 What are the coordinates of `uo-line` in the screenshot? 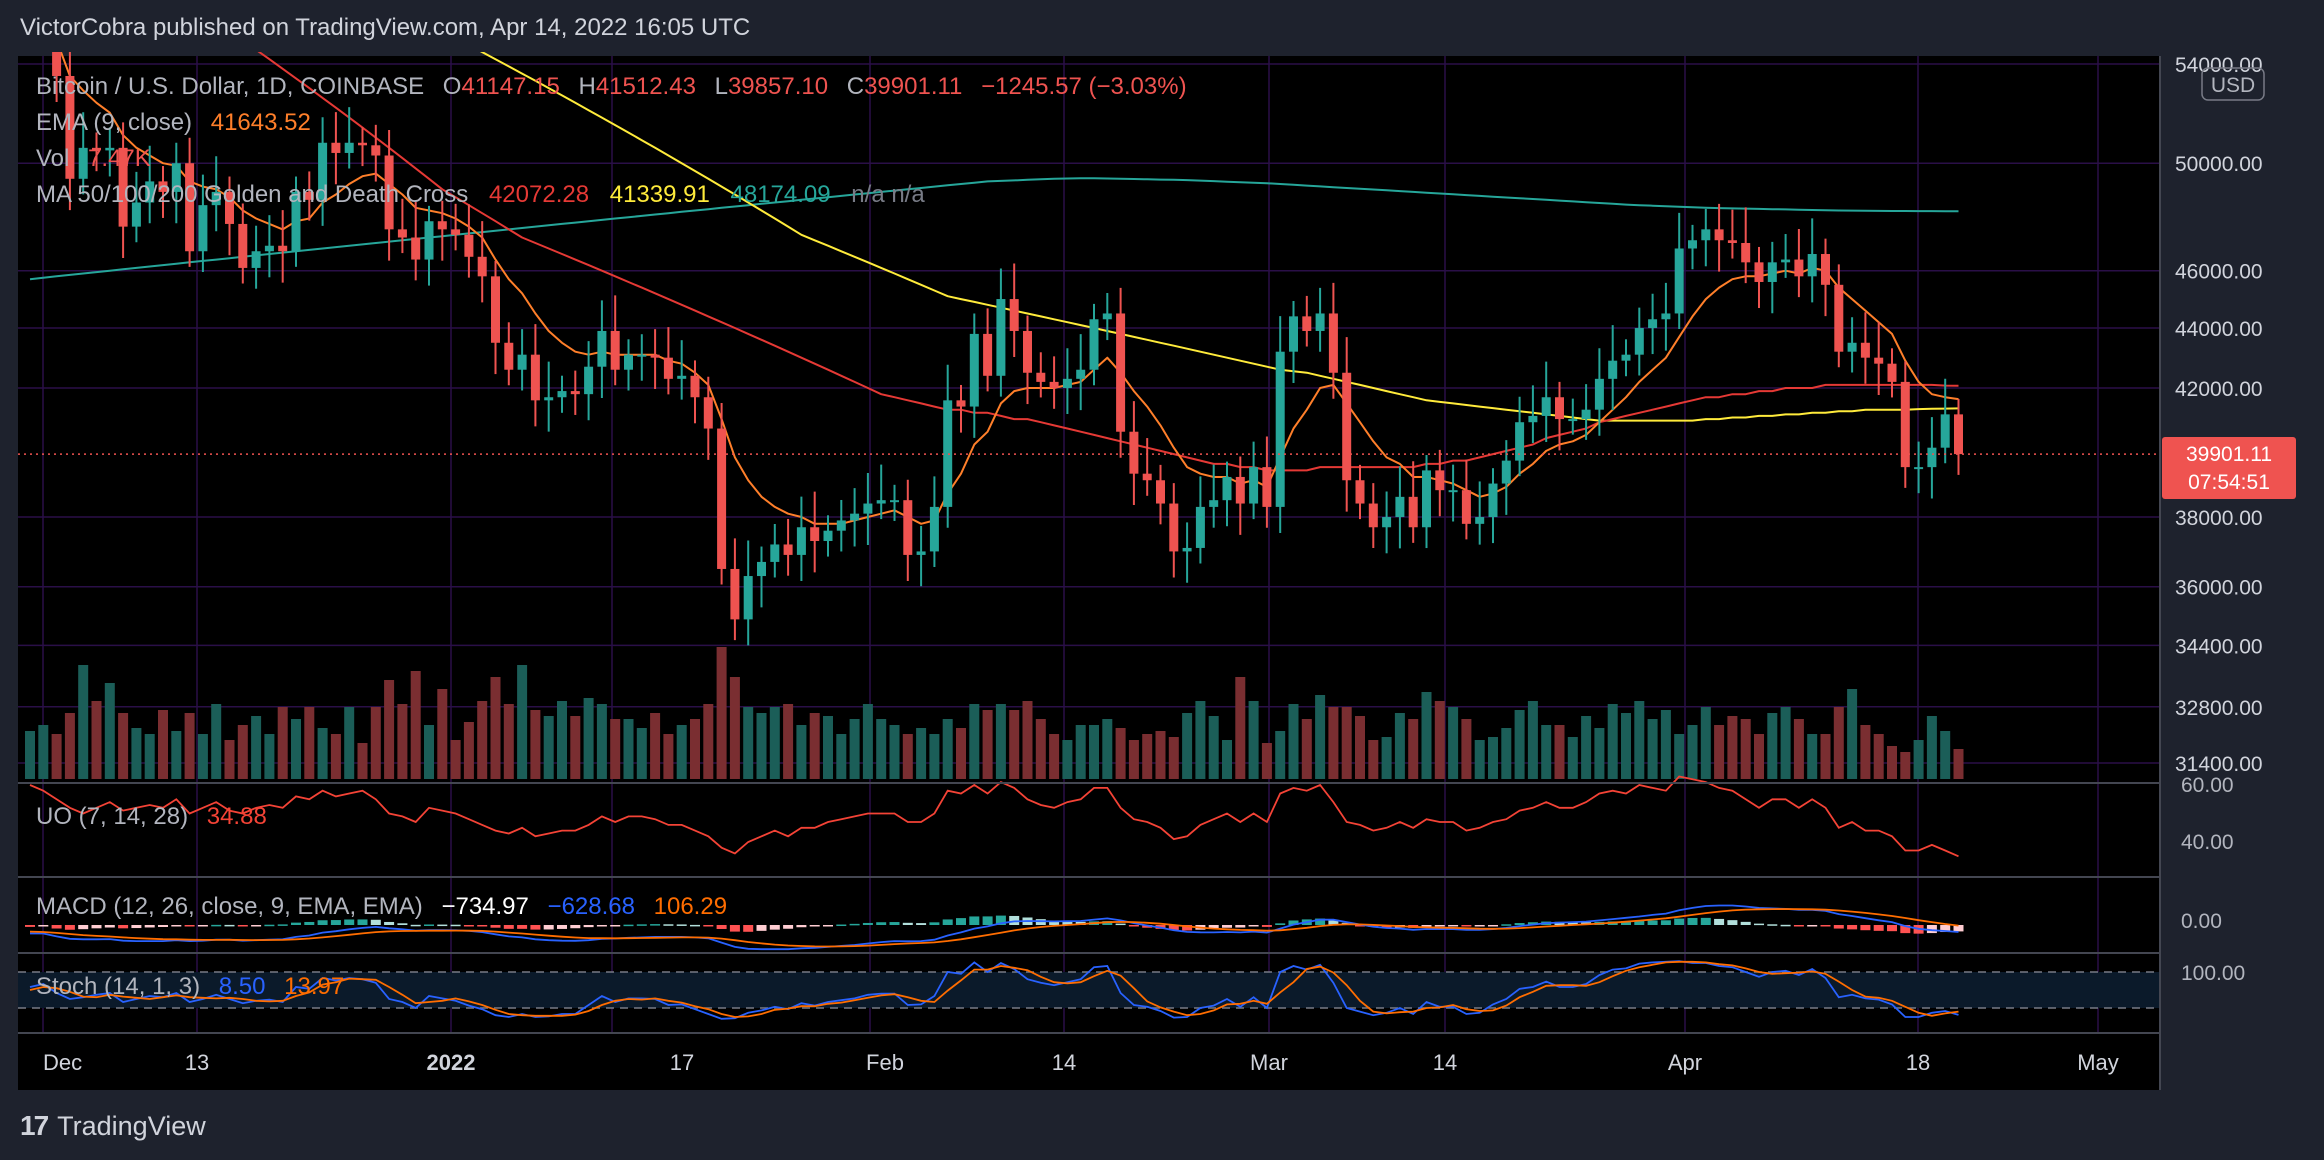 It's located at (994, 816).